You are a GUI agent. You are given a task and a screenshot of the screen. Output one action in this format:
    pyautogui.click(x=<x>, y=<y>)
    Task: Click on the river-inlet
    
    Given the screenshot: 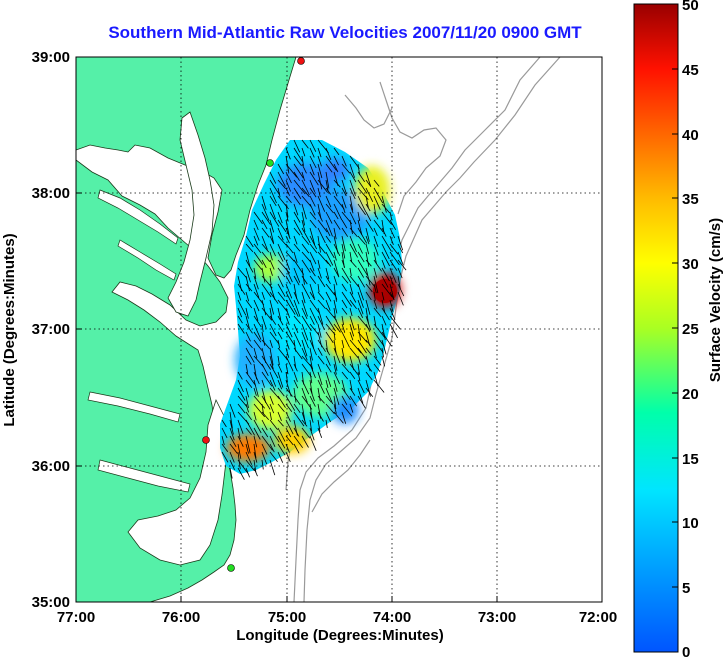 What is the action you would take?
    pyautogui.click(x=138, y=217)
    